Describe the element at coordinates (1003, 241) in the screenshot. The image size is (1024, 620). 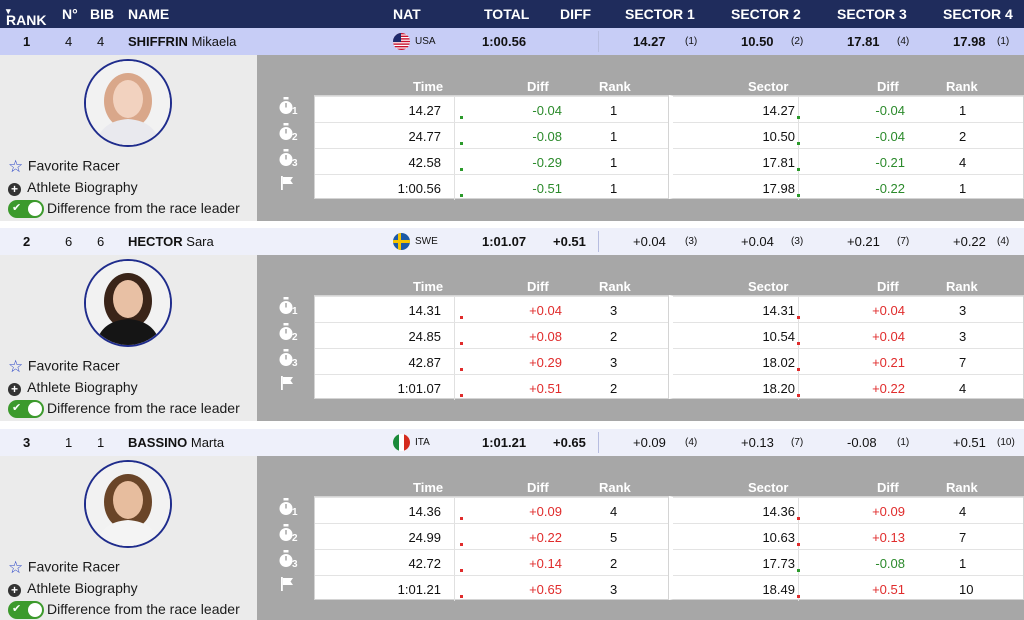
I see `sector4-rank: (4)` at that location.